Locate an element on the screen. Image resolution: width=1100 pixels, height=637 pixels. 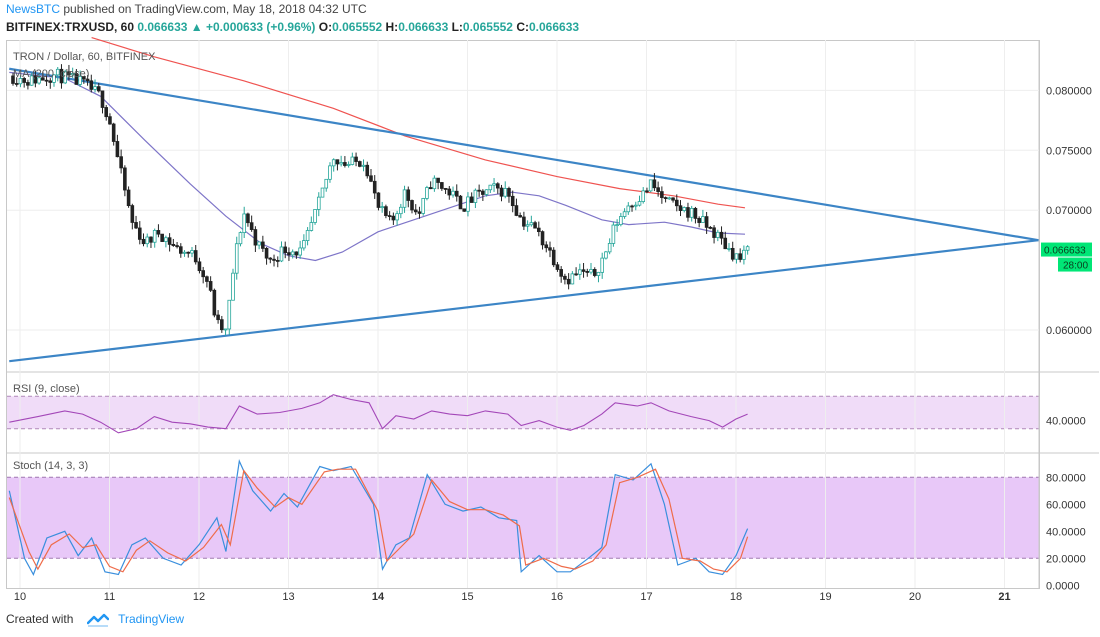
x-tick-label: 20 is located at coordinates (915, 597).